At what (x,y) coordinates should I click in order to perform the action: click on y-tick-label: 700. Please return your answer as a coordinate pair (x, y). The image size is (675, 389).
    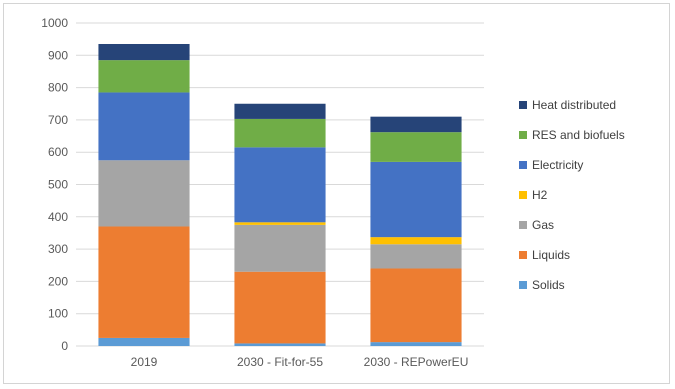
    Looking at the image, I should click on (58, 120).